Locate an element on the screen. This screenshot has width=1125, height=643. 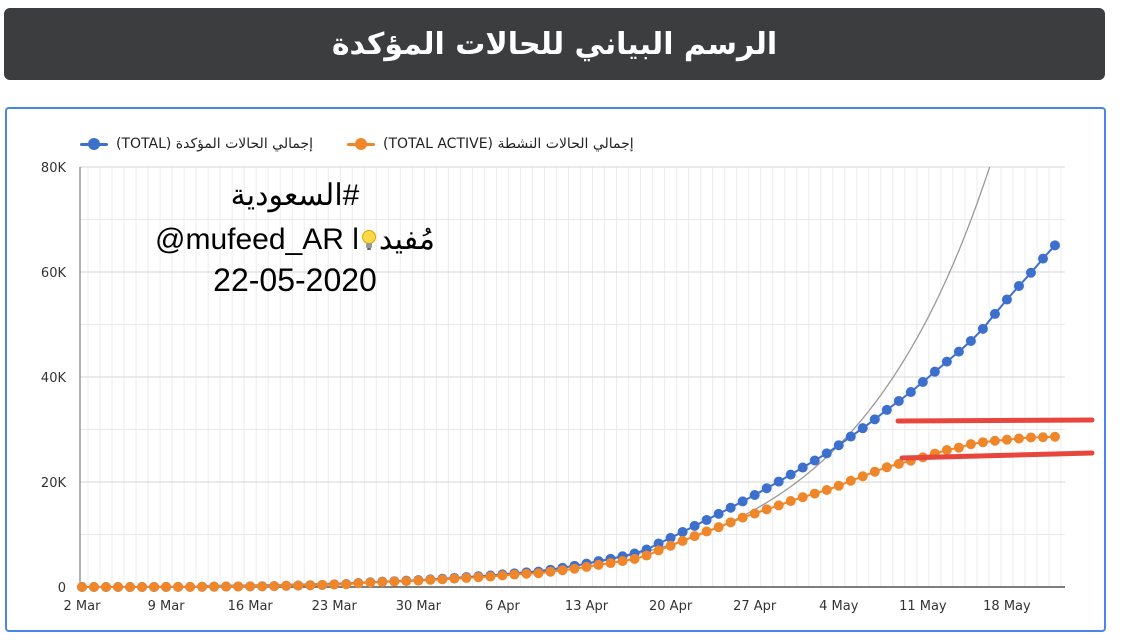
legend-item-total: إجمالي الحالات المؤكدة (TOTAL) is located at coordinates (196, 144).